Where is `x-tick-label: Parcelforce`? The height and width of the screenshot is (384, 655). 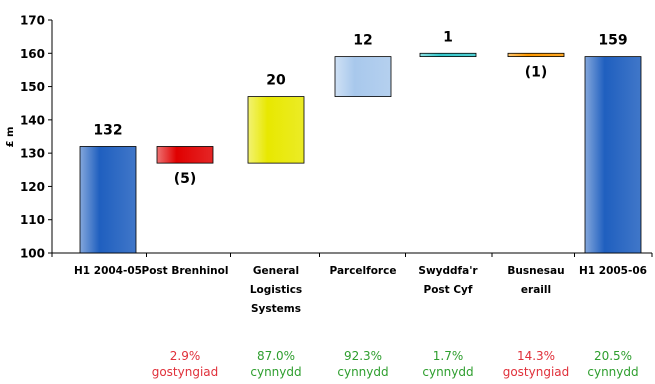 x-tick-label: Parcelforce is located at coordinates (363, 271).